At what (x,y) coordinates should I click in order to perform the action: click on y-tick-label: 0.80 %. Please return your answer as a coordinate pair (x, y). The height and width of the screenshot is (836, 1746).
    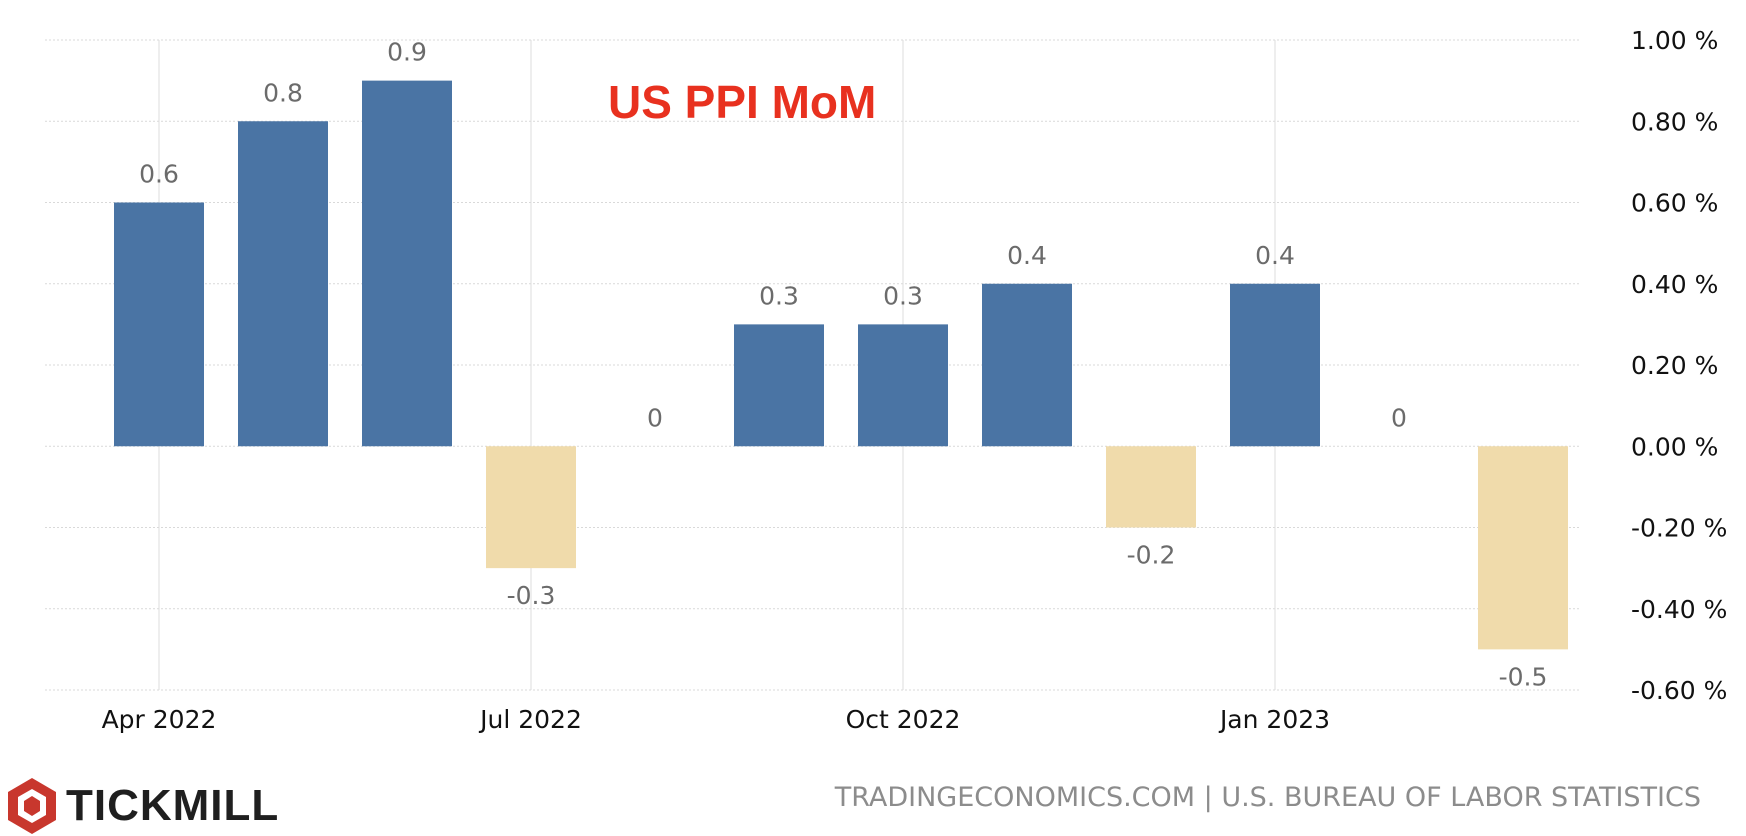
    Looking at the image, I should click on (1674, 121).